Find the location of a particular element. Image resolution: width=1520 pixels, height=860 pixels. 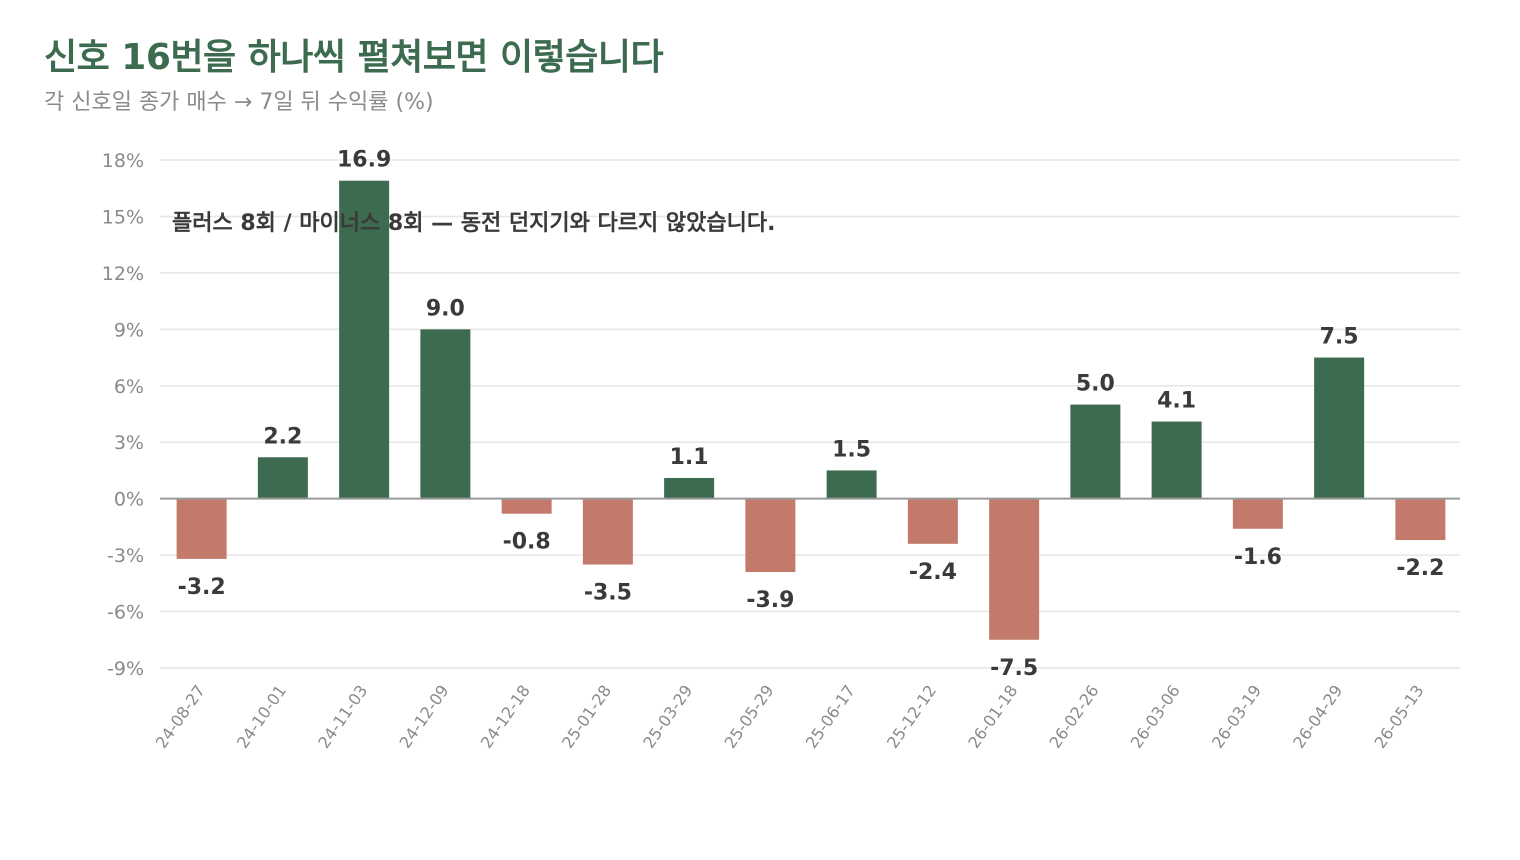

value-label: 2.2 is located at coordinates (282, 436).